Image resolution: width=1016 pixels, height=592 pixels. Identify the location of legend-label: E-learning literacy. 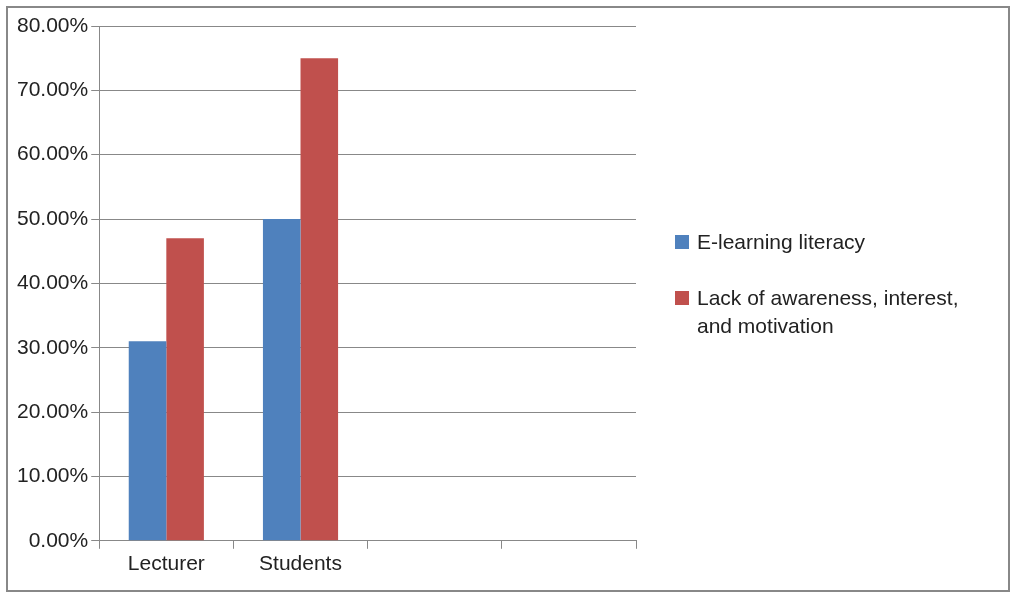
(781, 242).